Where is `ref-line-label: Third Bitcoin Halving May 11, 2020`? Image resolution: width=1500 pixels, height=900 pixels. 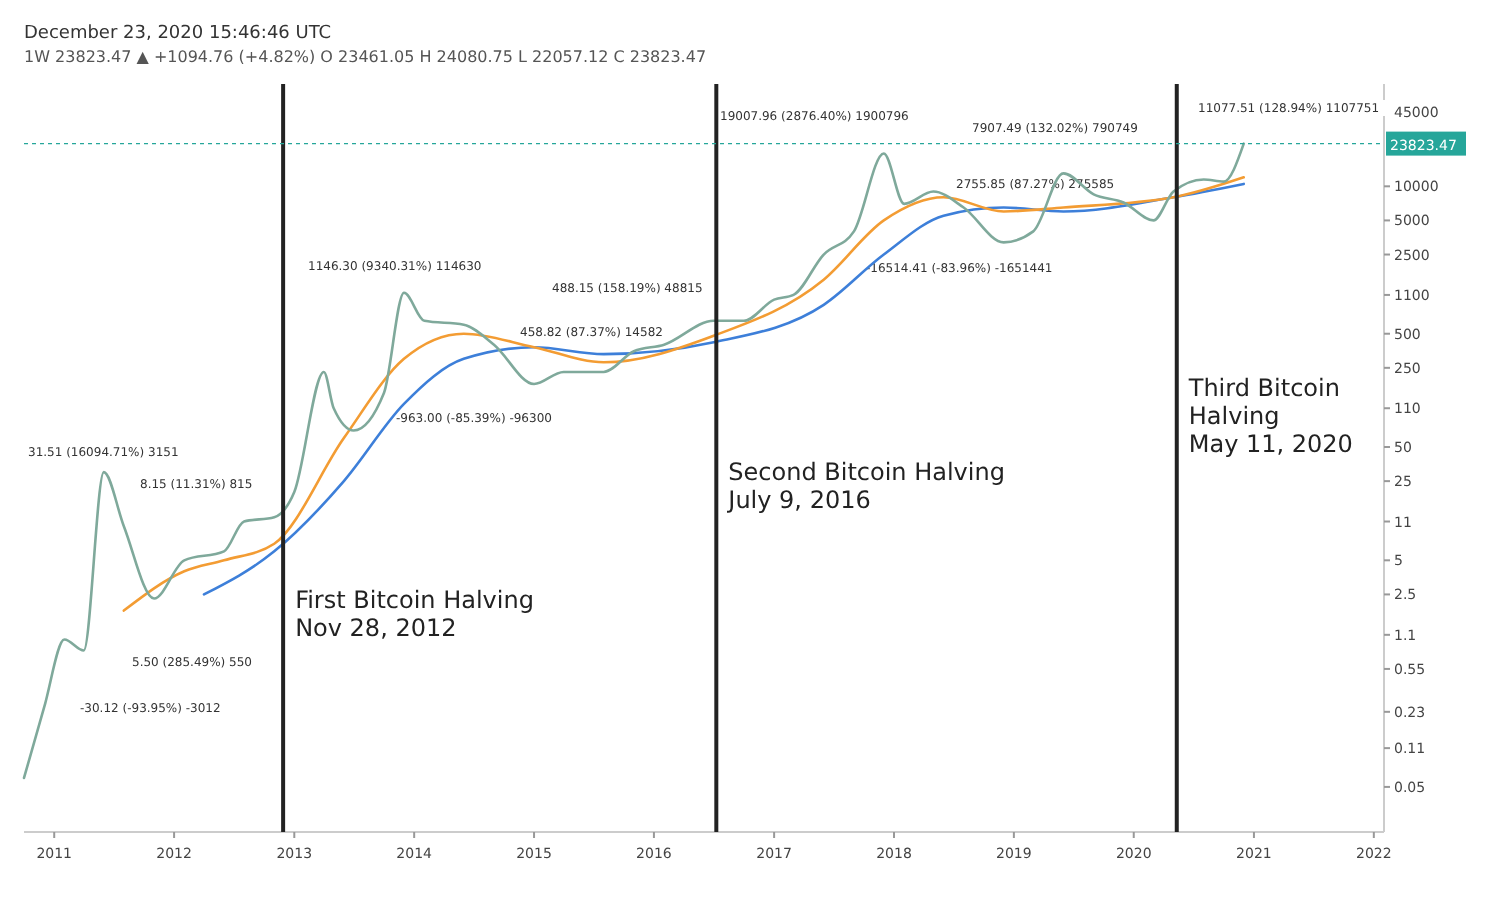 ref-line-label: Third Bitcoin Halving May 11, 2020 is located at coordinates (1269, 416).